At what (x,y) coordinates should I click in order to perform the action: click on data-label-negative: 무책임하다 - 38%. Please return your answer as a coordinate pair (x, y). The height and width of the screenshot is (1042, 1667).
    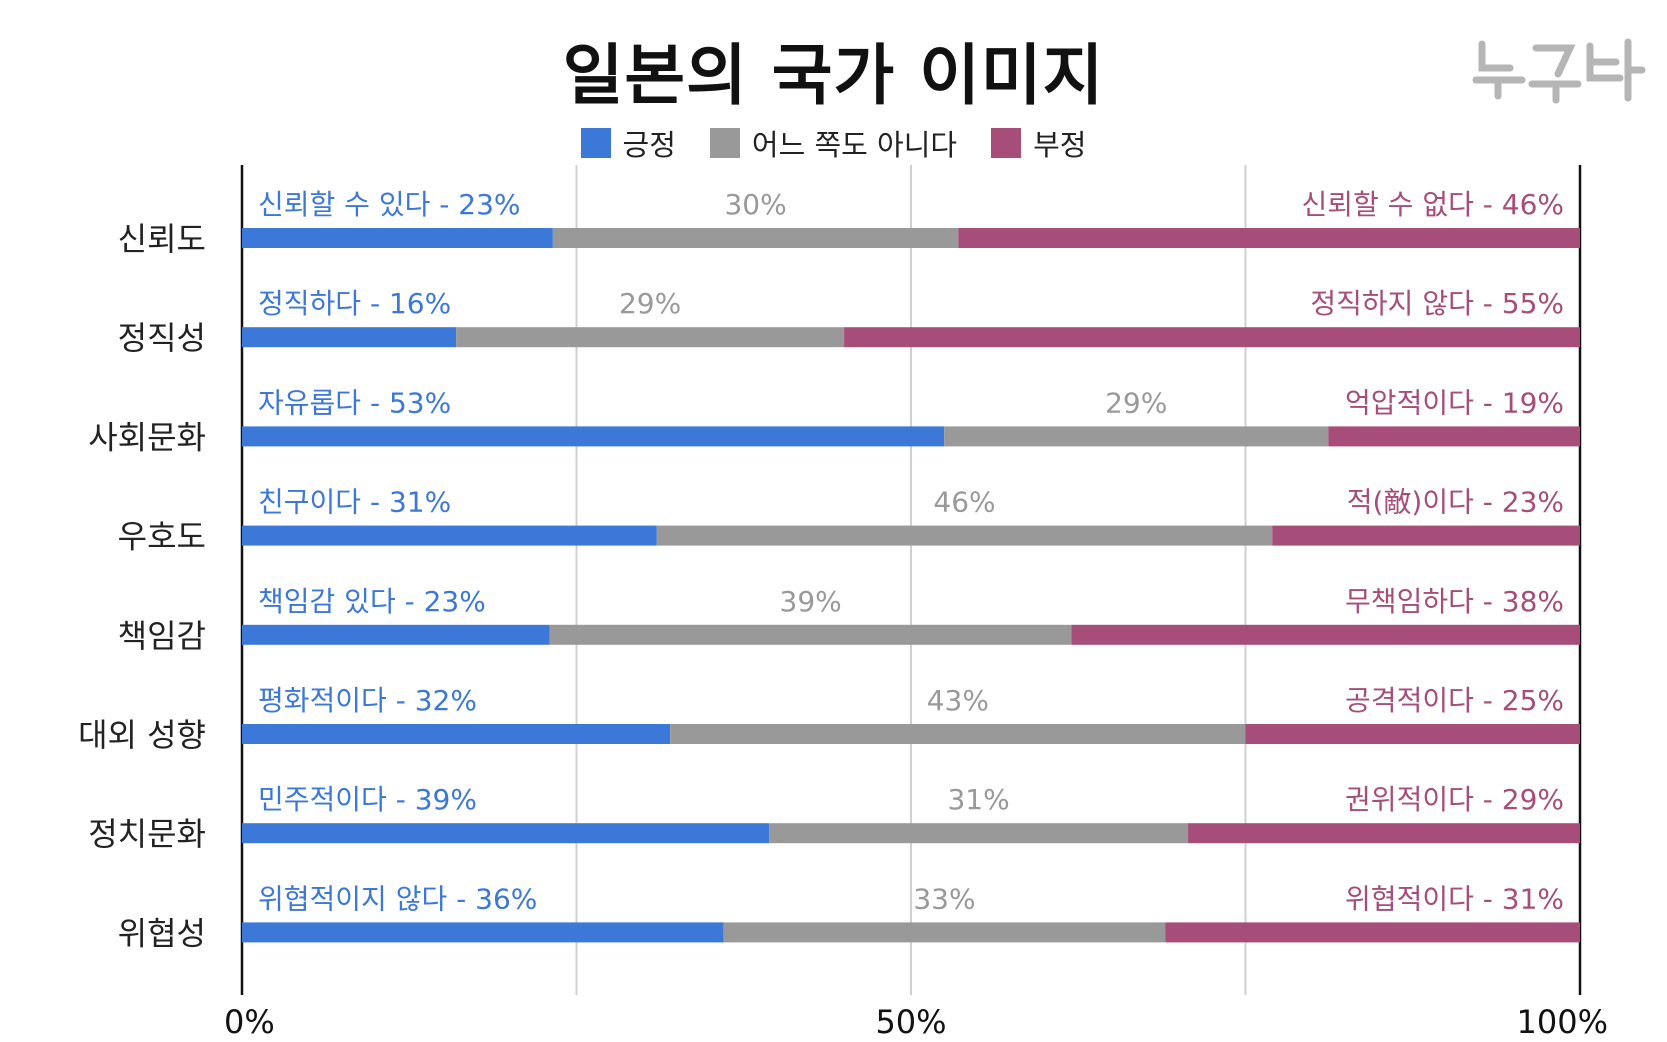
    Looking at the image, I should click on (1454, 601).